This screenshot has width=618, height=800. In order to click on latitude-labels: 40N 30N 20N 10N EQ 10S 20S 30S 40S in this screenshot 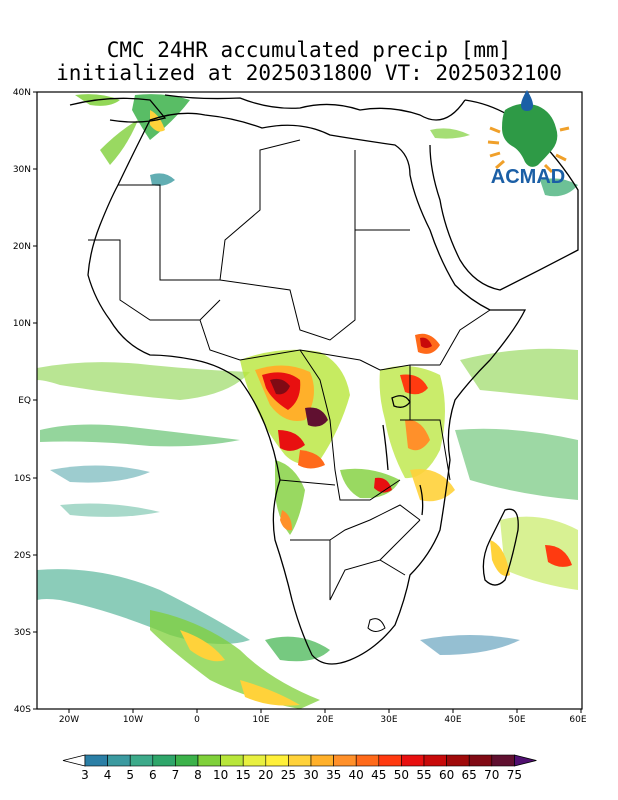, I will do `click(22, 401)`.